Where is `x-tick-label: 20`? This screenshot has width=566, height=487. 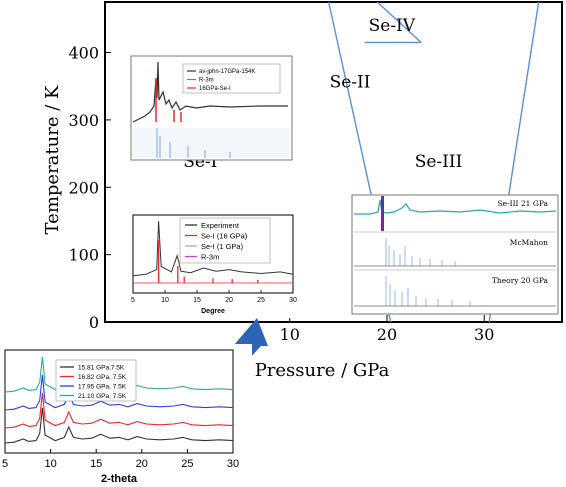 x-tick-label: 20 is located at coordinates (387, 334).